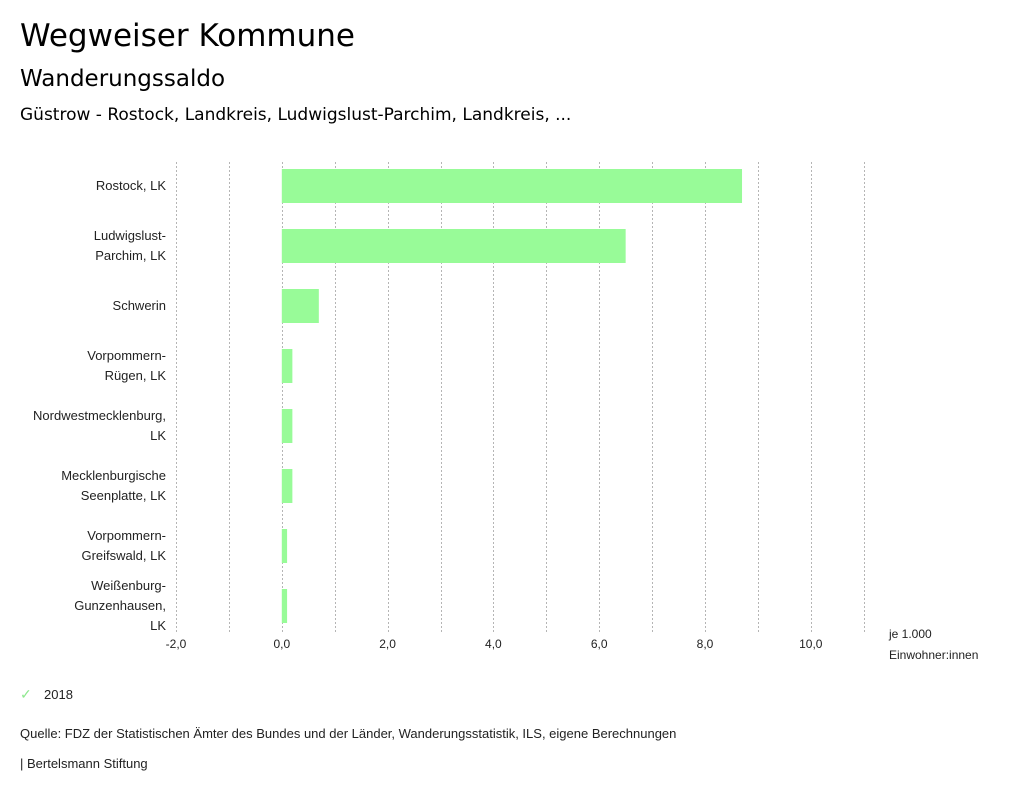 The image size is (1024, 797). What do you see at coordinates (387, 644) in the screenshot?
I see `x-tick-label: 2,0` at bounding box center [387, 644].